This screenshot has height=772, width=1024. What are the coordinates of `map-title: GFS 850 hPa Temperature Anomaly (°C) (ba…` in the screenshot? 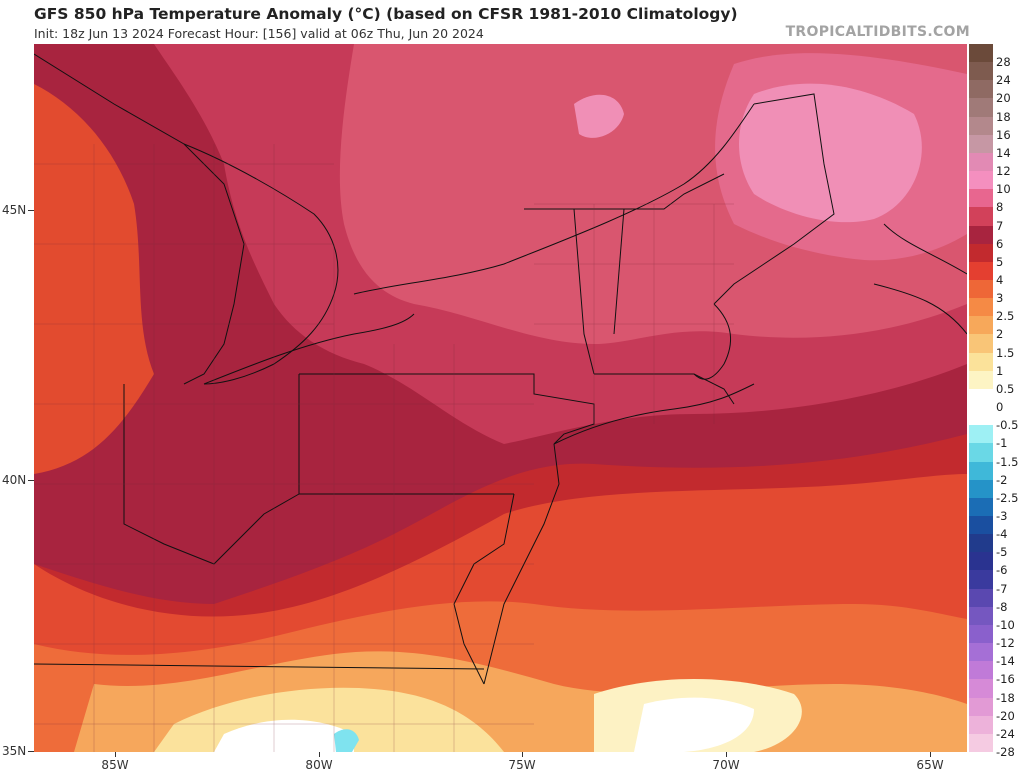 It's located at (386, 14).